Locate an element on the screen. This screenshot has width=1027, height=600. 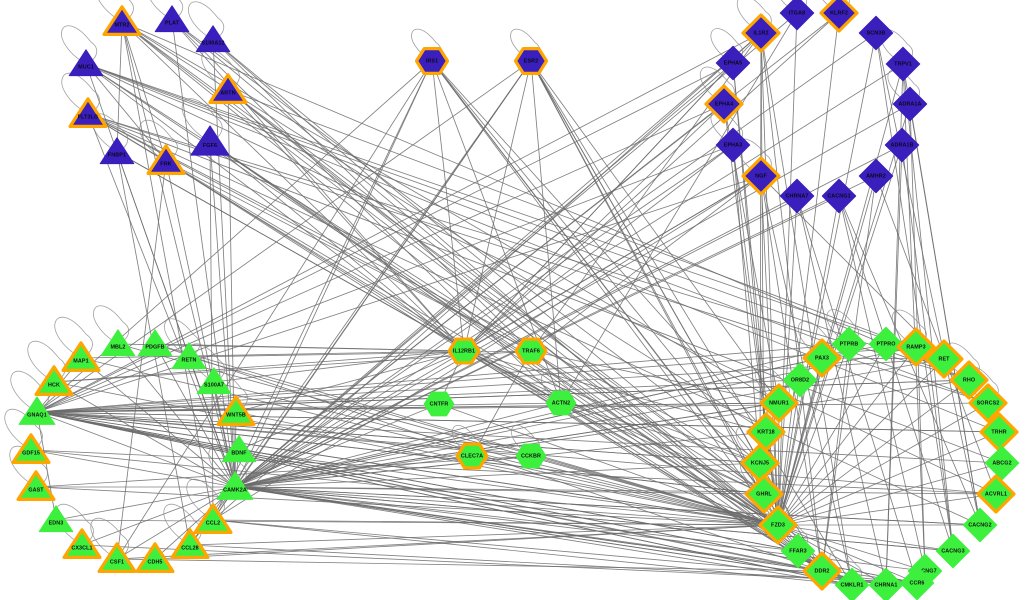
graph-node-abcg2: ABCG2 is located at coordinates (1002, 463).